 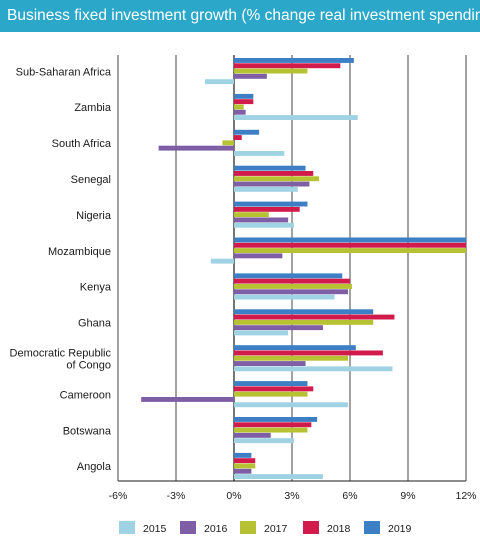 What do you see at coordinates (91, 180) in the screenshot?
I see `category-label: Senegal` at bounding box center [91, 180].